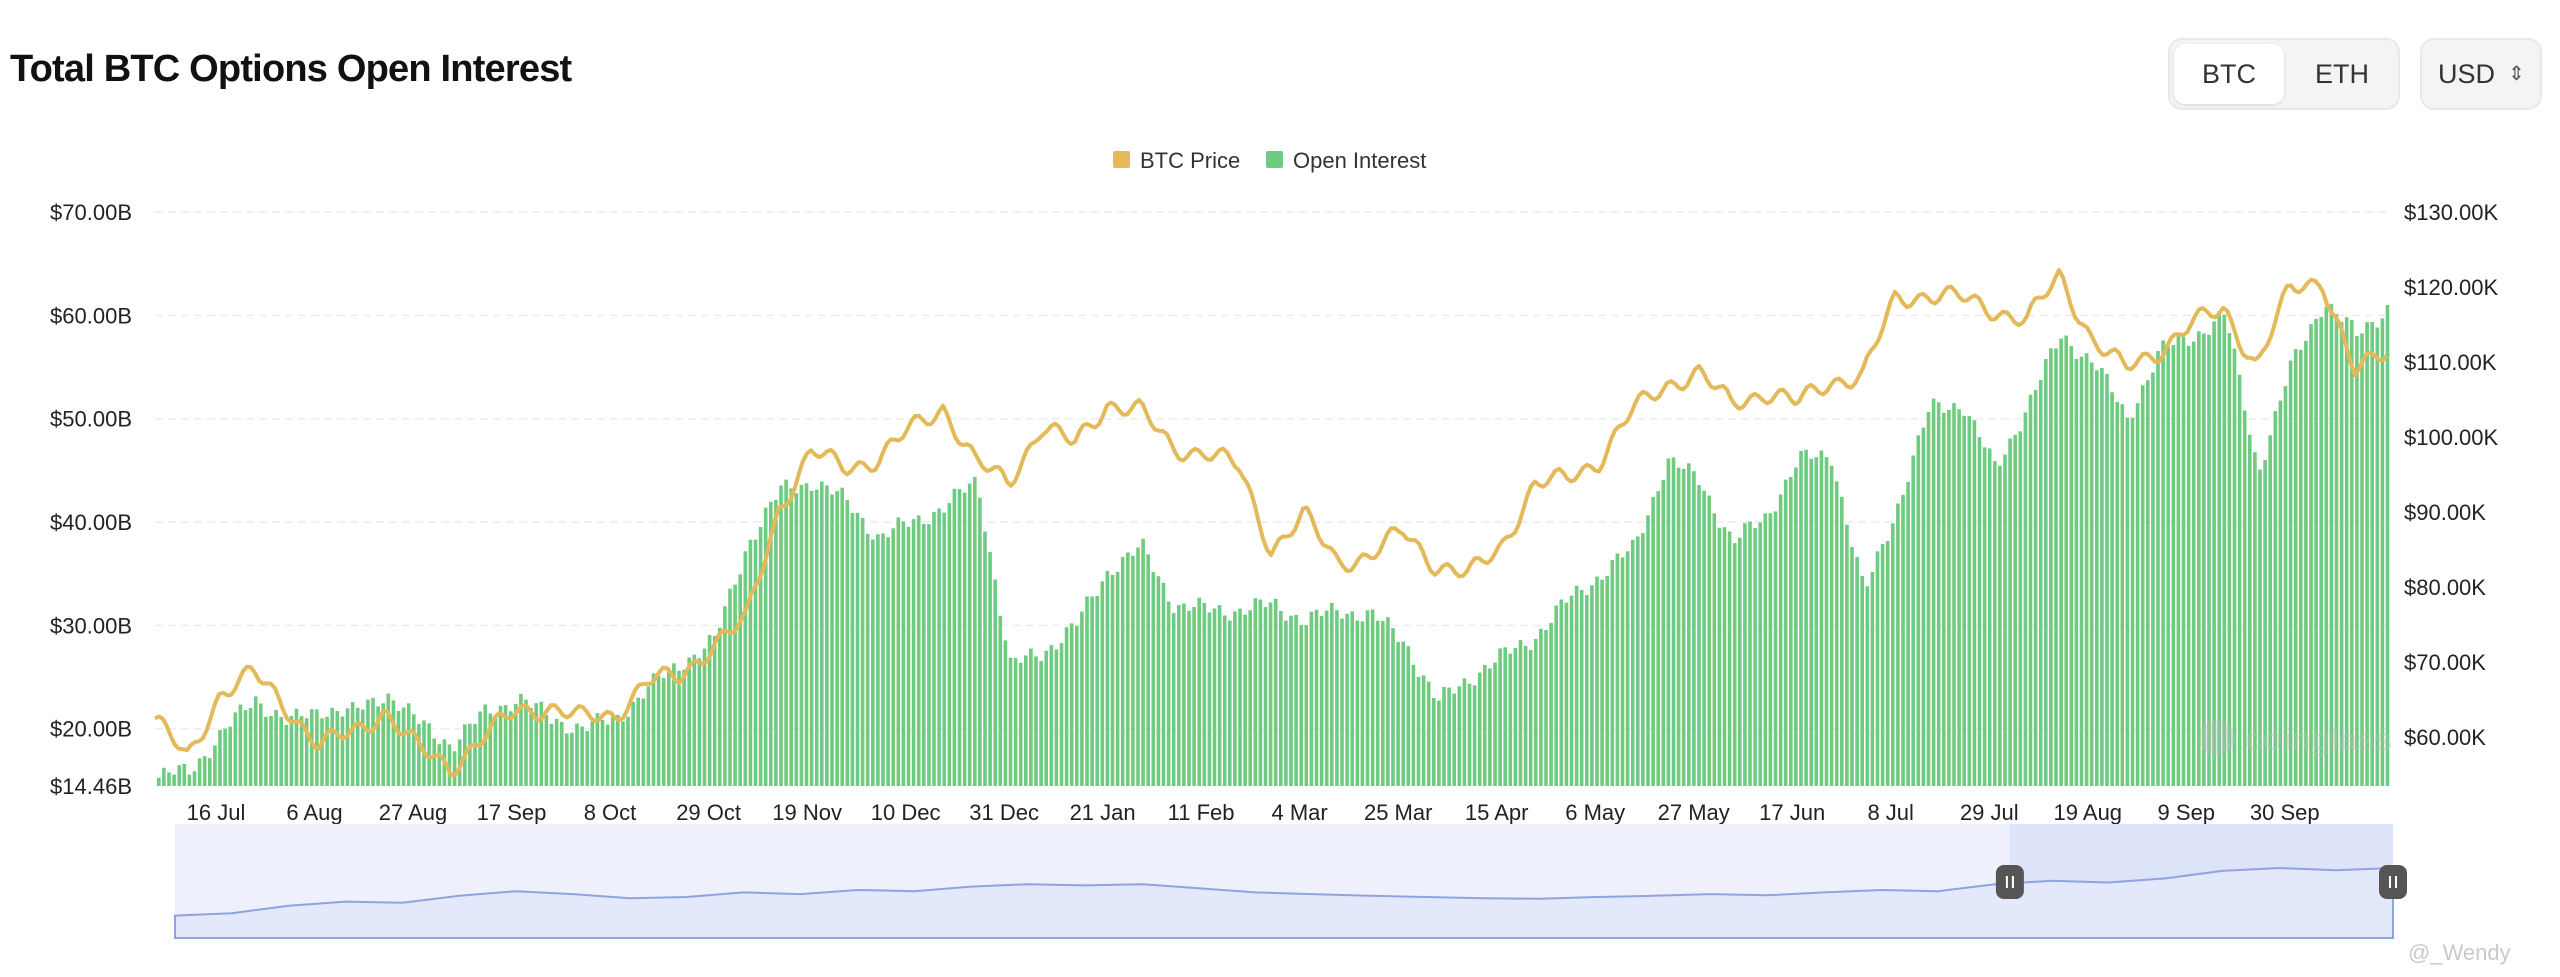 Image resolution: width=2560 pixels, height=977 pixels. Describe the element at coordinates (1004, 812) in the screenshot. I see `x-tick-label: 31 Dec` at that location.